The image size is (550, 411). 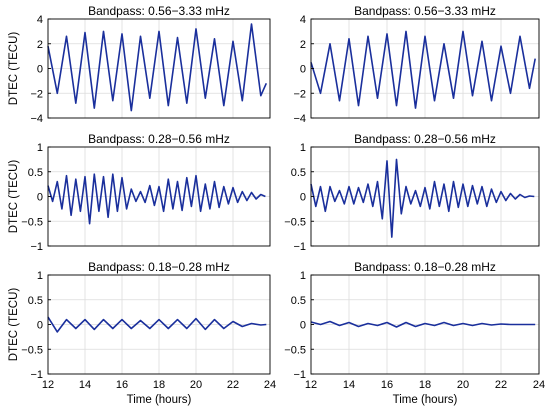 I want to click on panel-2: 4 2 0 −2 −4 Bandpass: 0.56−3.33 mHz, so click(x=416, y=64).